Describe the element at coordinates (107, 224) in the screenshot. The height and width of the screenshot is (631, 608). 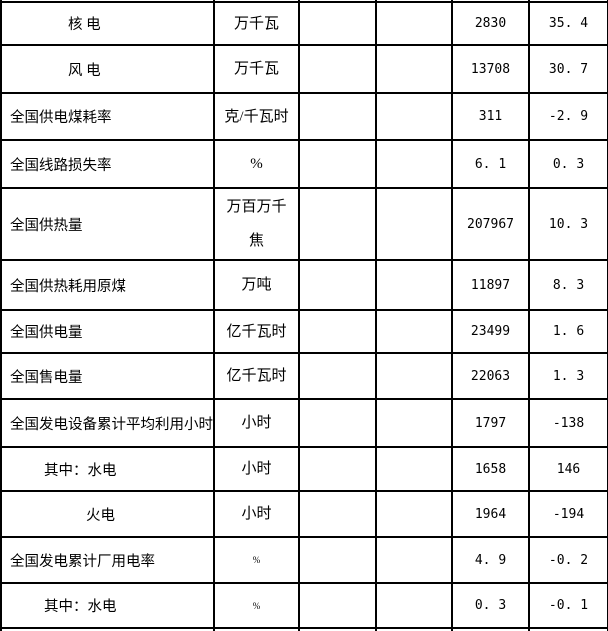
I see `item-name-cell: 全国供热量` at that location.